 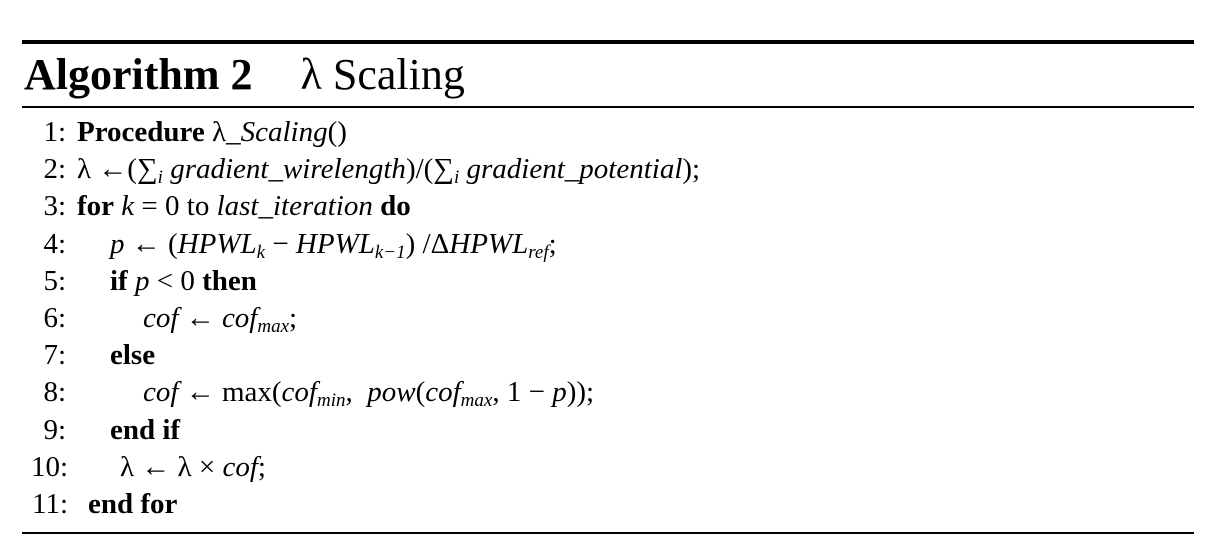 What do you see at coordinates (230, 392) in the screenshot?
I see `text-run: ← max(` at bounding box center [230, 392].